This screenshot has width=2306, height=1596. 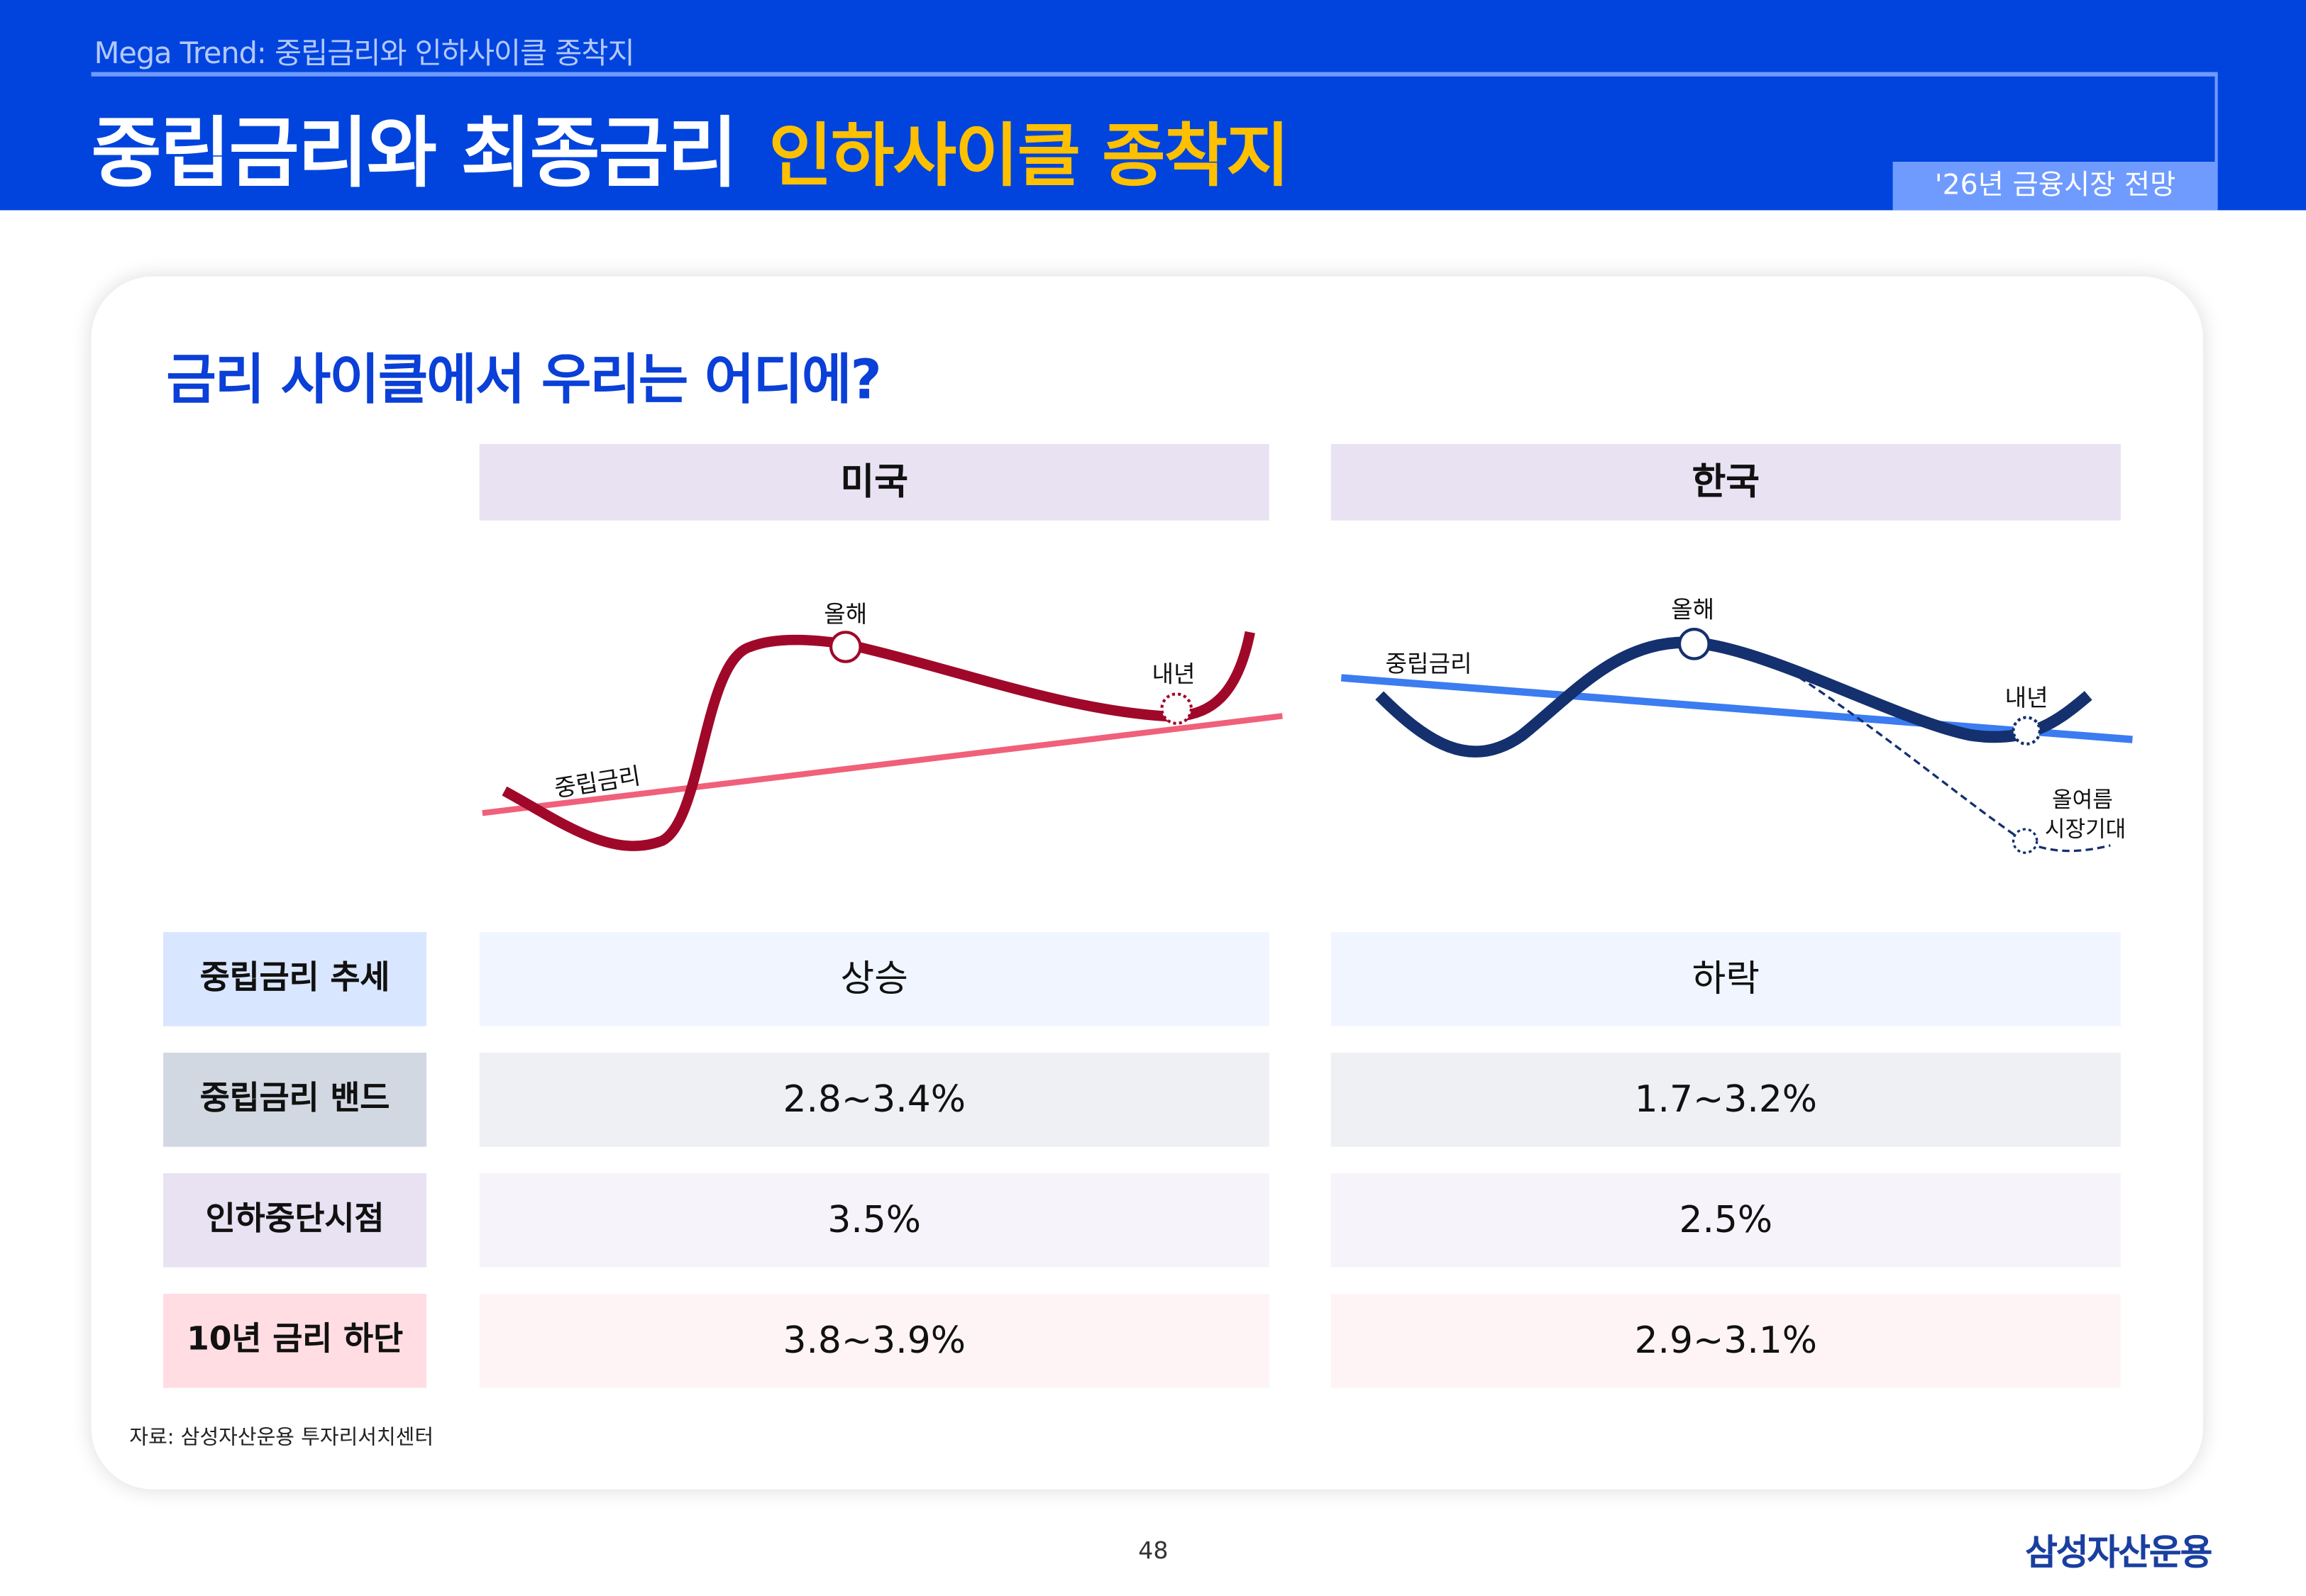 What do you see at coordinates (846, 647) in the screenshot?
I see `us-this-year-marker` at bounding box center [846, 647].